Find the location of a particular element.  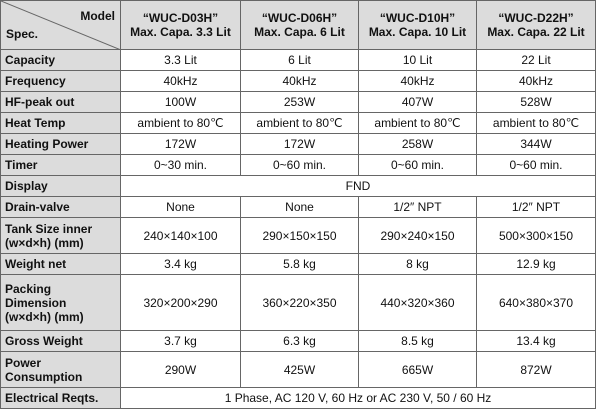

cell: 8.5 kg is located at coordinates (417, 341).